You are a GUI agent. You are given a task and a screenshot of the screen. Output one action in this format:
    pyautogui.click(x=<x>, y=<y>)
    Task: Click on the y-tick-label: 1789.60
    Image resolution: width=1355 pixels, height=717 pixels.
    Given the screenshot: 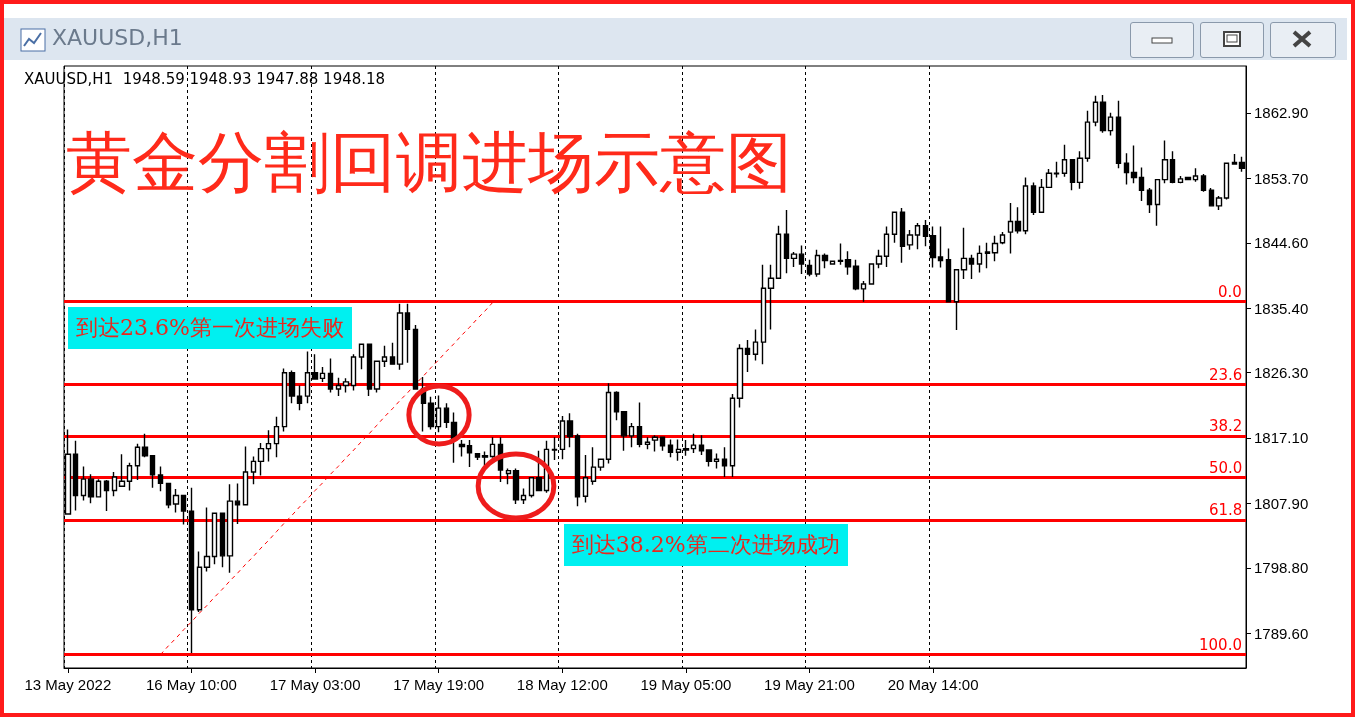 What is the action you would take?
    pyautogui.click(x=1281, y=633)
    